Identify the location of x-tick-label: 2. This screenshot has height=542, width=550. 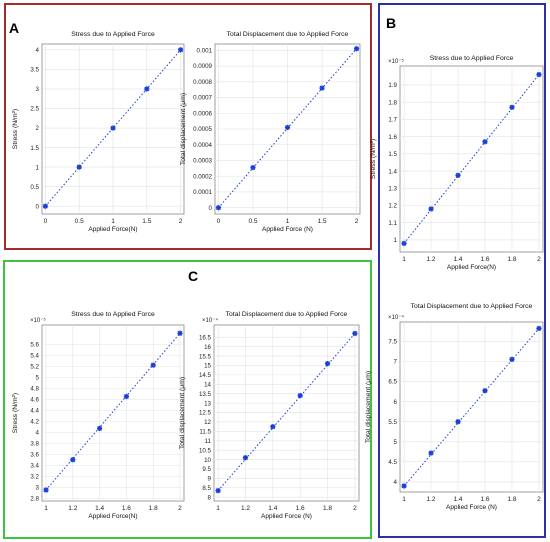
(539, 259).